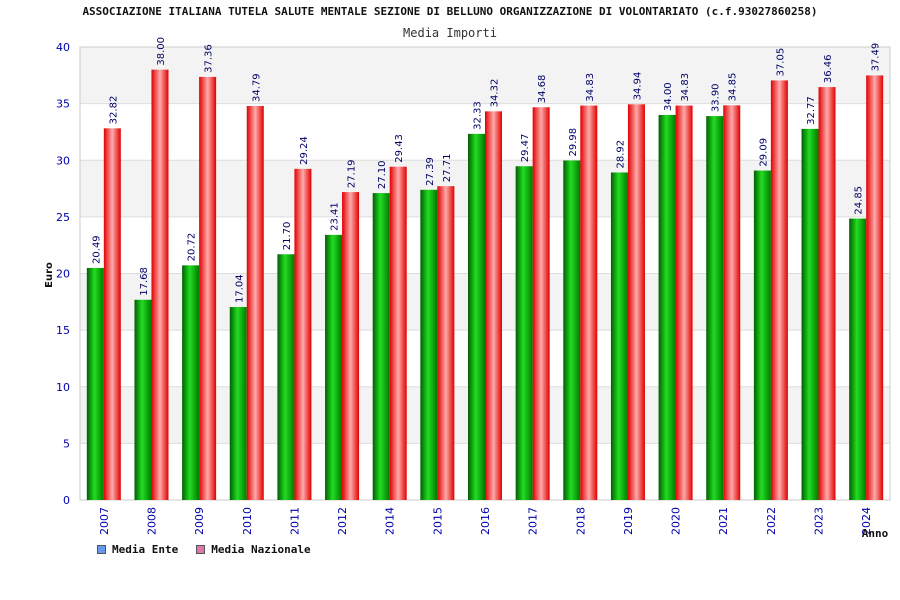  I want to click on legend-item-nazionale: Media Nazionale, so click(253, 549).